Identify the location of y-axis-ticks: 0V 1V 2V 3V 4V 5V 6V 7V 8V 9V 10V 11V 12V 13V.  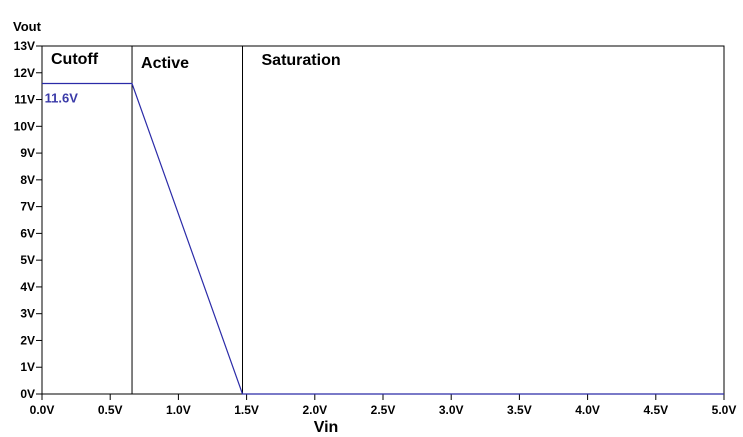
(28, 220).